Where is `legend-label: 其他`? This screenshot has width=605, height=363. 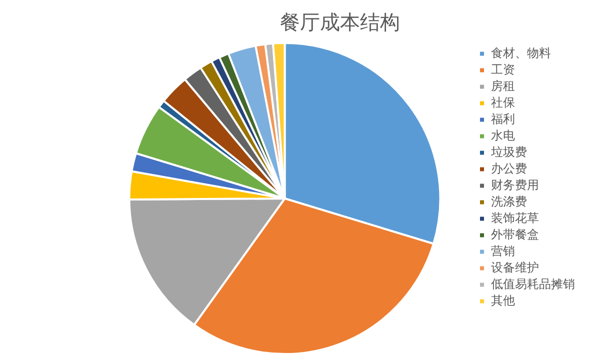 legend-label: 其他 is located at coordinates (503, 300).